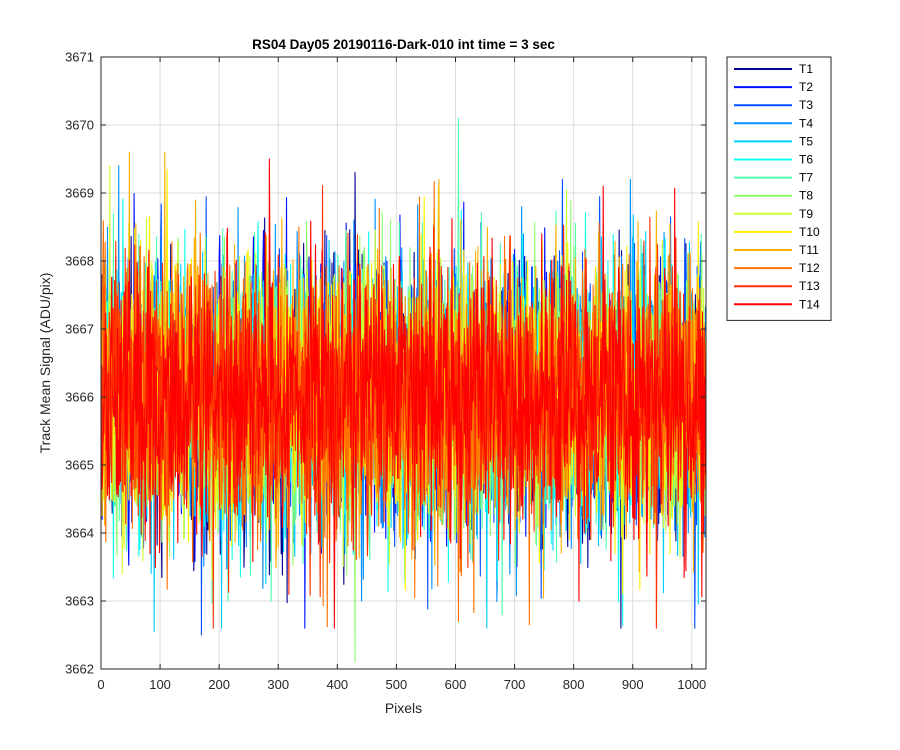  What do you see at coordinates (806, 141) in the screenshot?
I see `legend-label-t5: T5` at bounding box center [806, 141].